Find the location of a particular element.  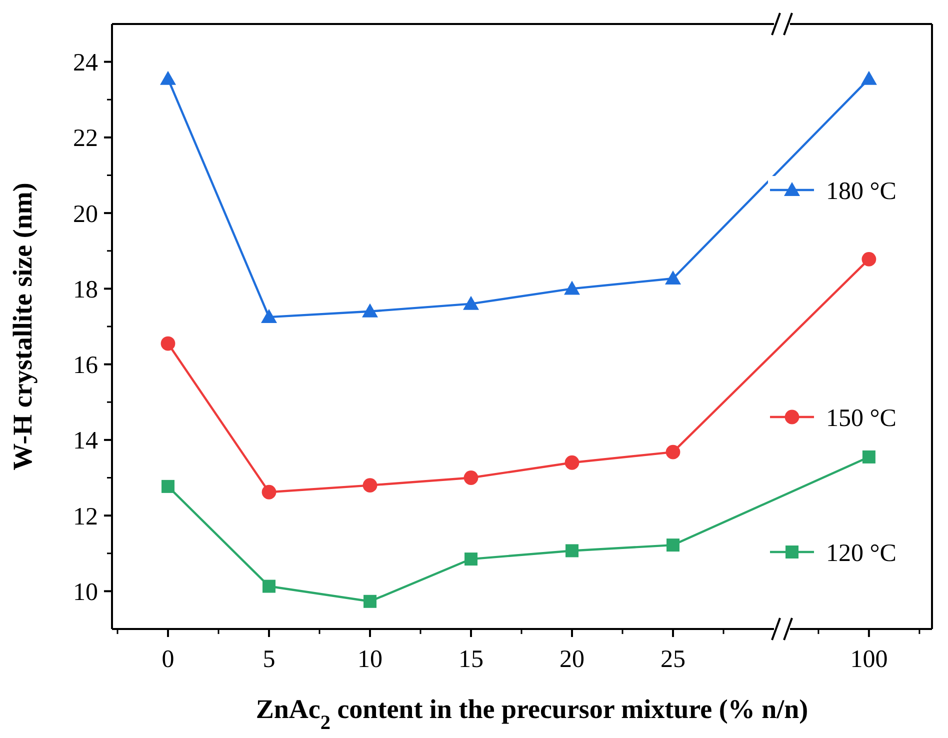

x-tick-label: 20 is located at coordinates (572, 659).